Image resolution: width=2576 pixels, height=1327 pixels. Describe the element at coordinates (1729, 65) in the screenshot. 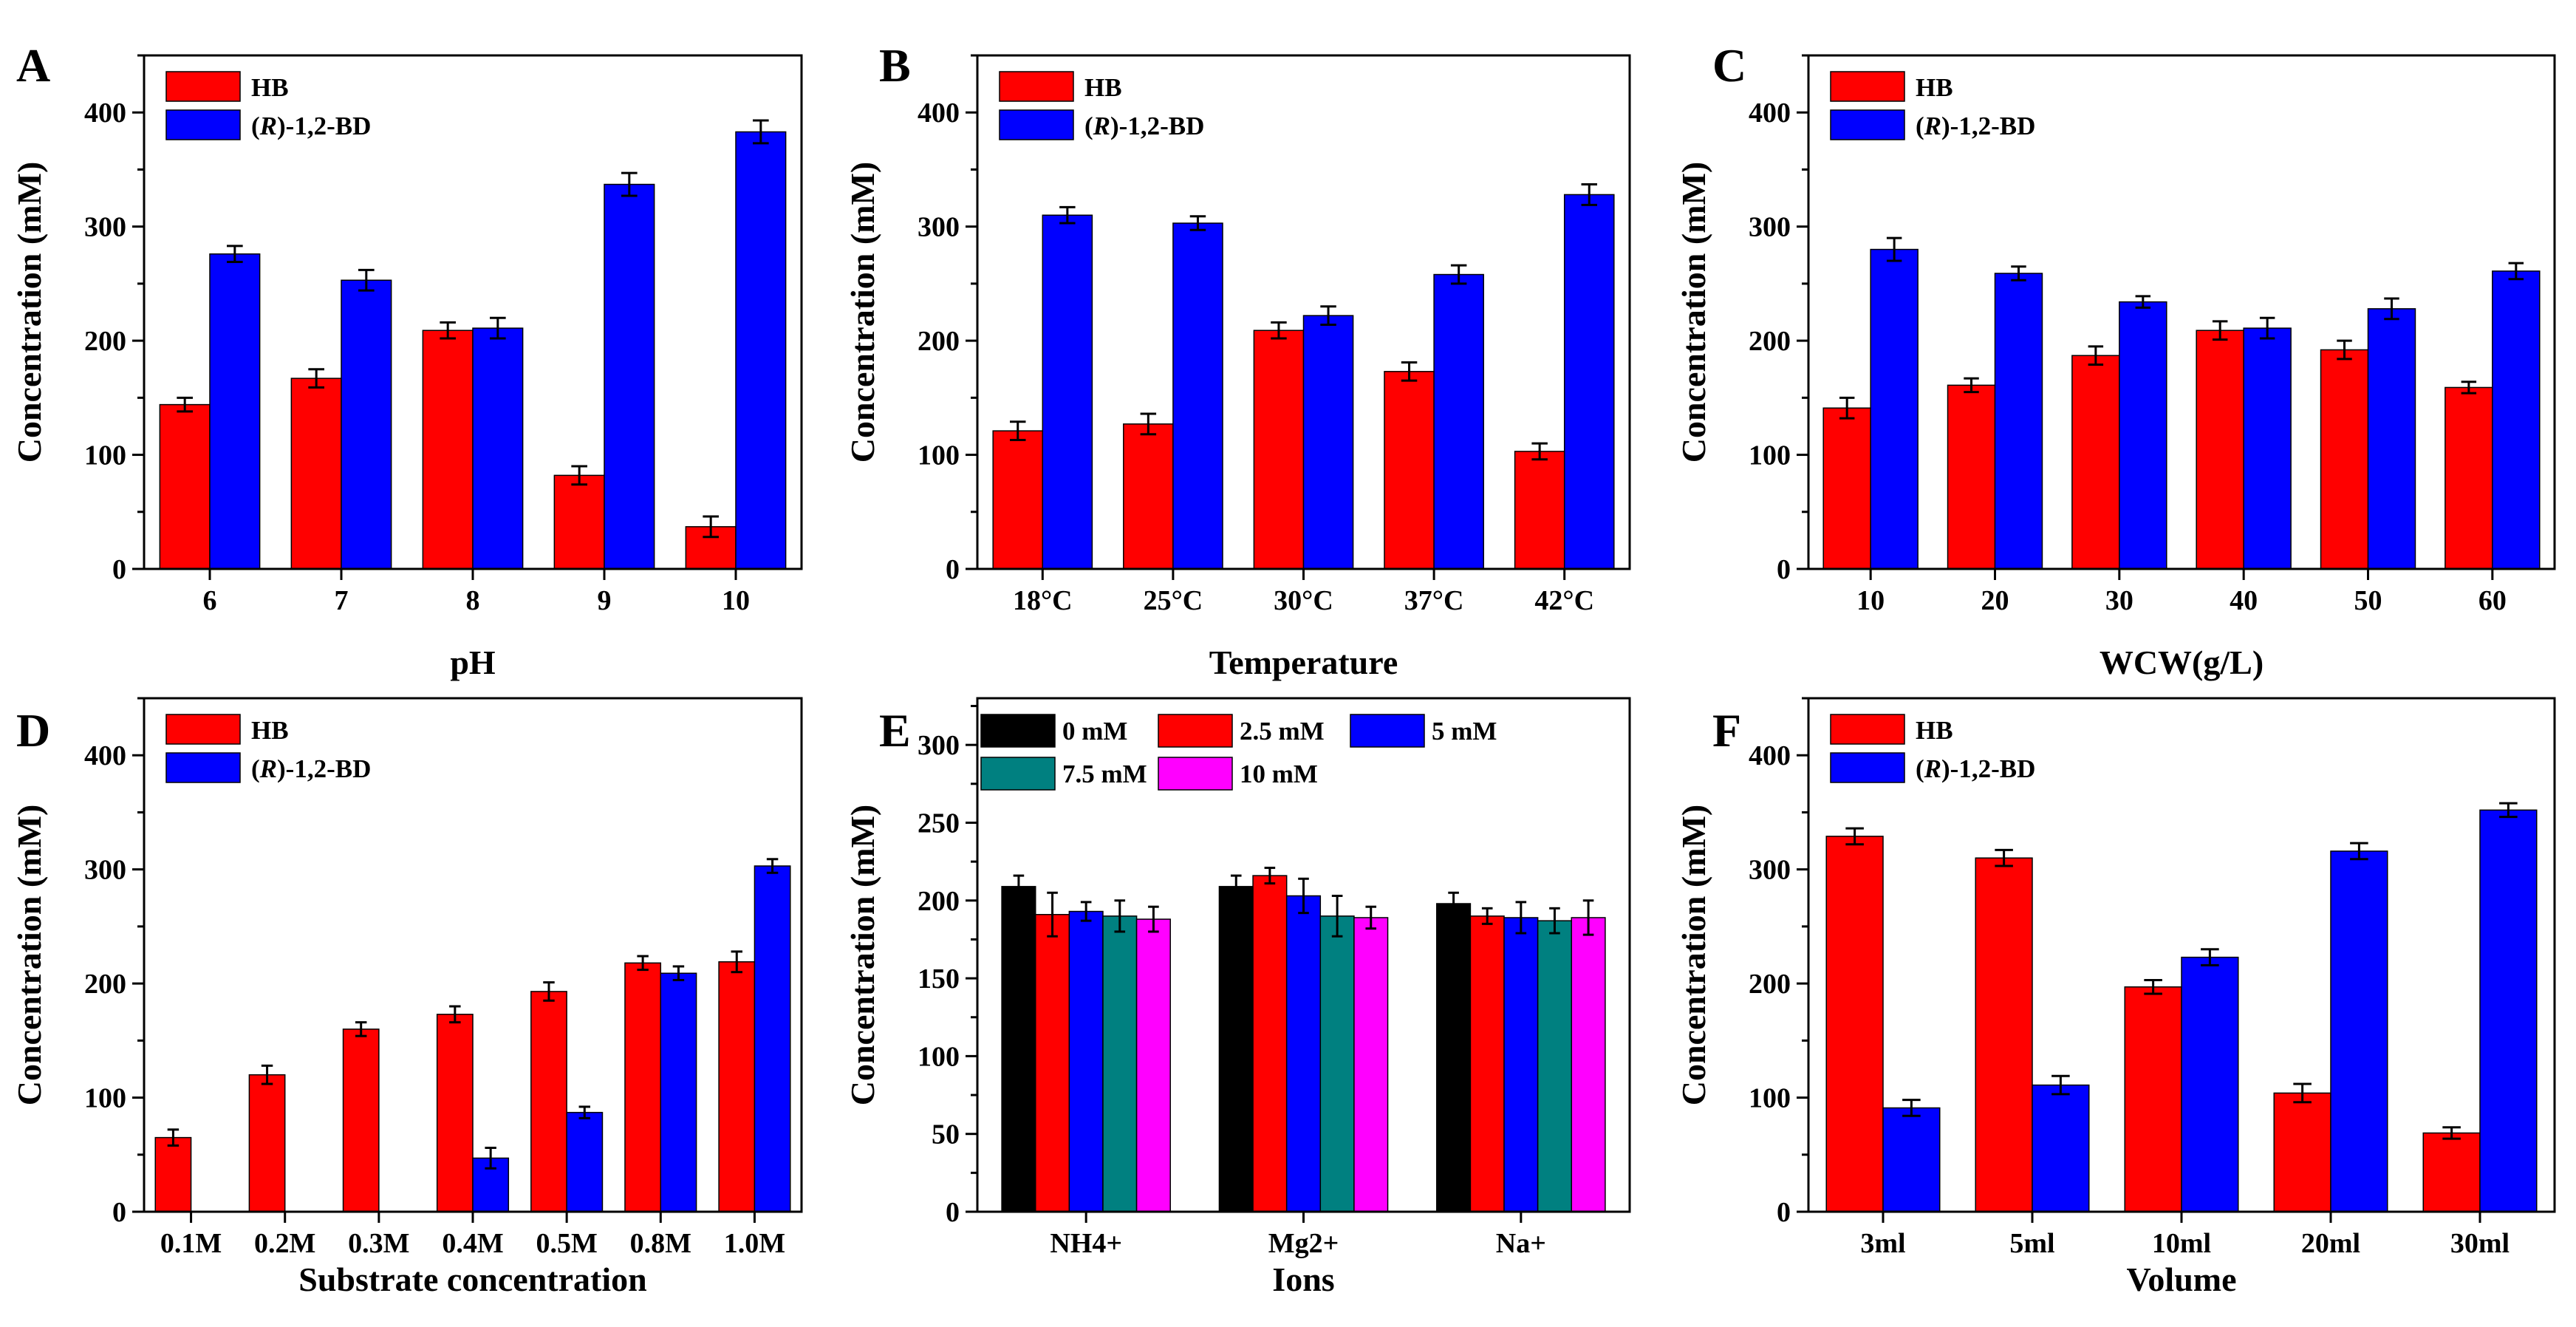

I see `panel-letter: C` at that location.